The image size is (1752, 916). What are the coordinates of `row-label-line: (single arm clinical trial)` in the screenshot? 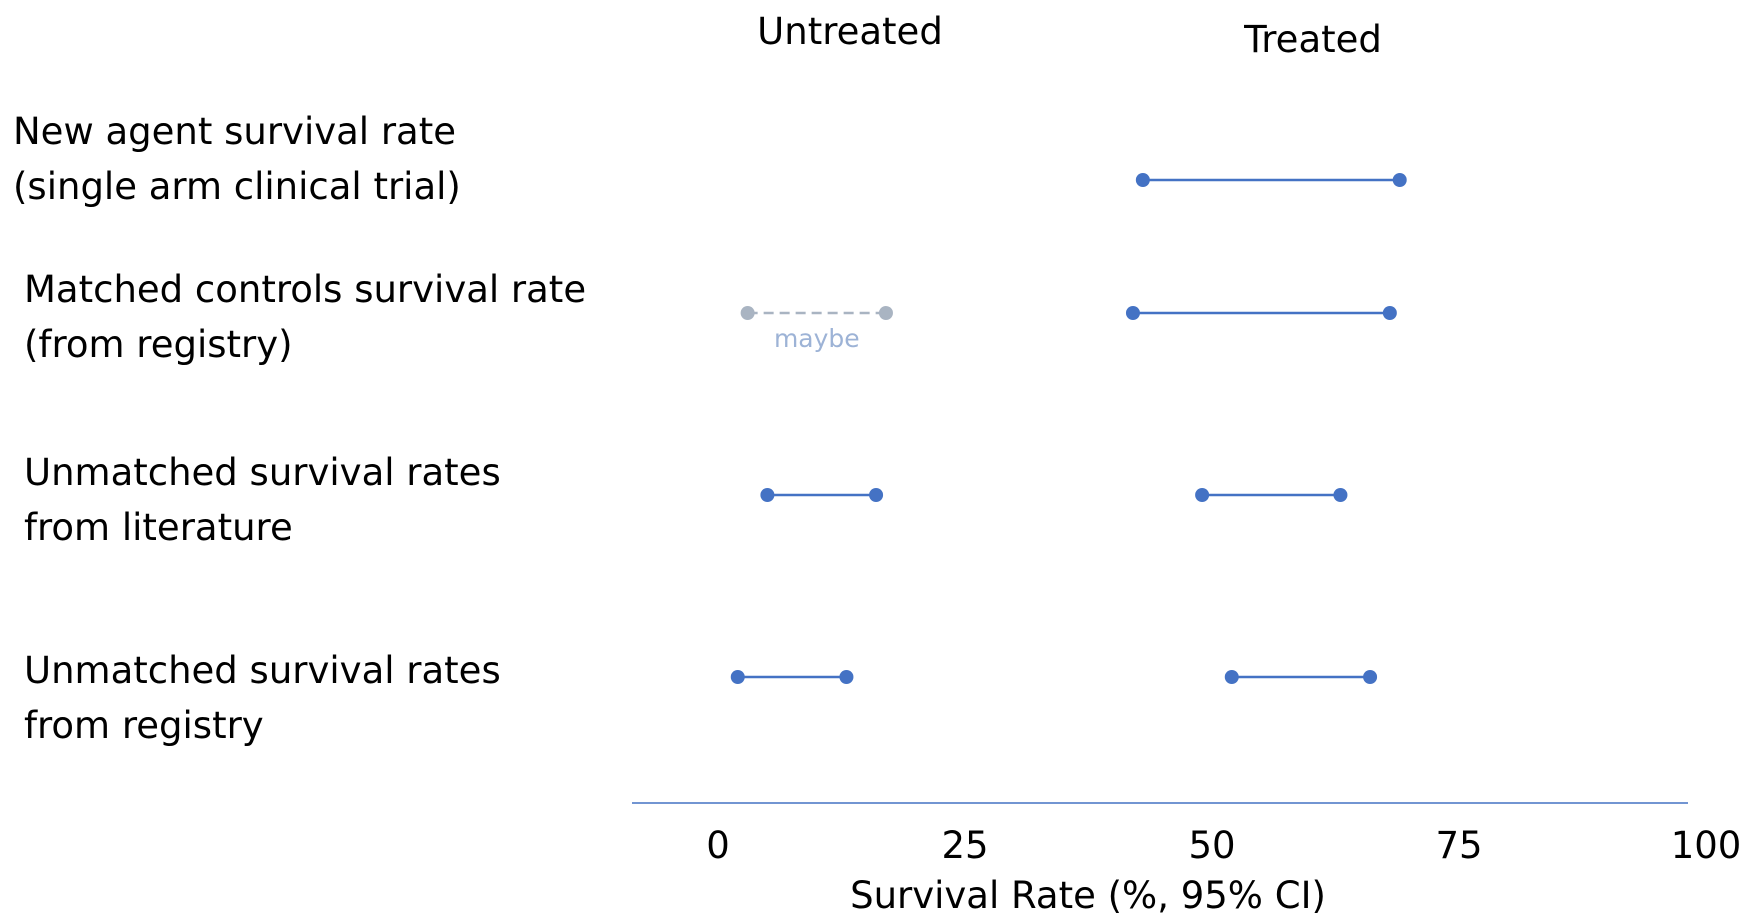 It's located at (237, 186).